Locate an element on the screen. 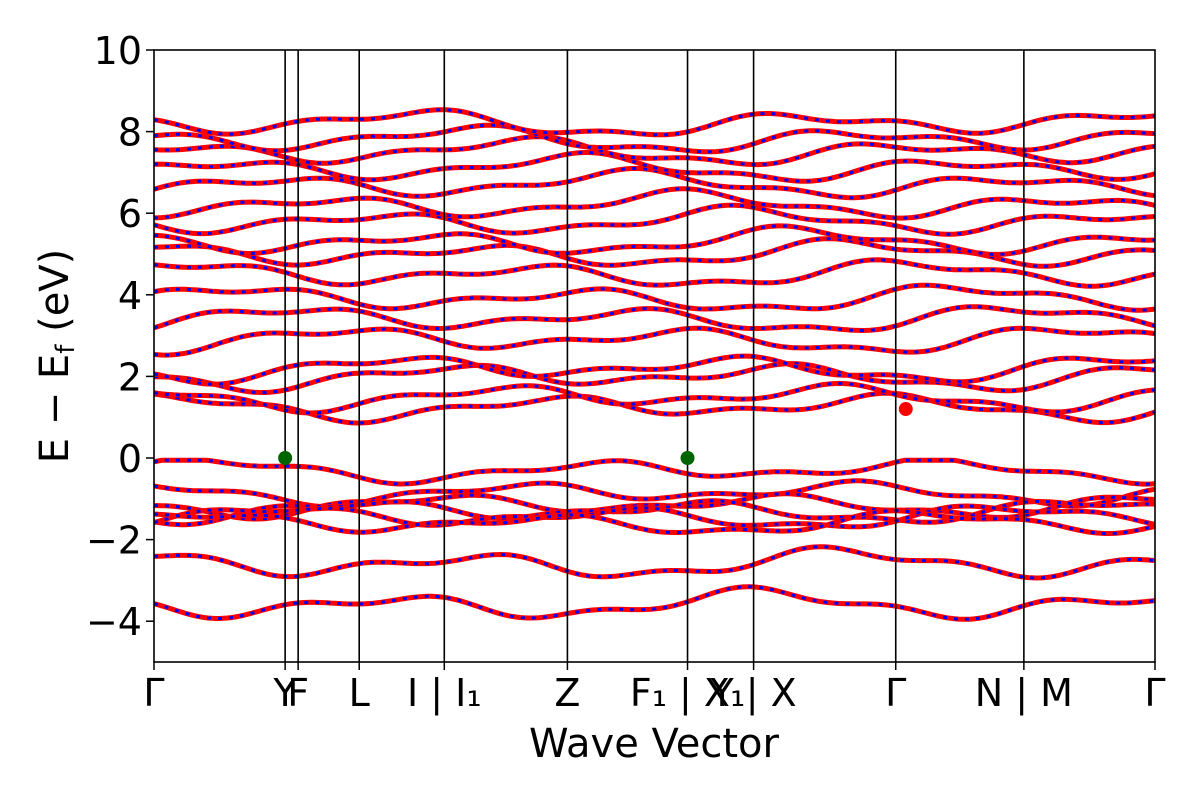 The height and width of the screenshot is (800, 1200). x-tick-label: F₁ | X₁ is located at coordinates (687, 693).